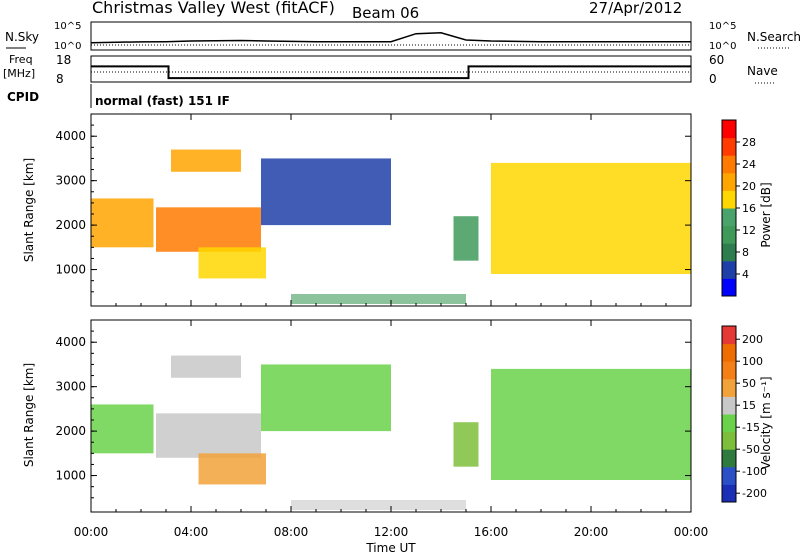  I want to click on date-title: 27/Apr/2012, so click(635, 8).